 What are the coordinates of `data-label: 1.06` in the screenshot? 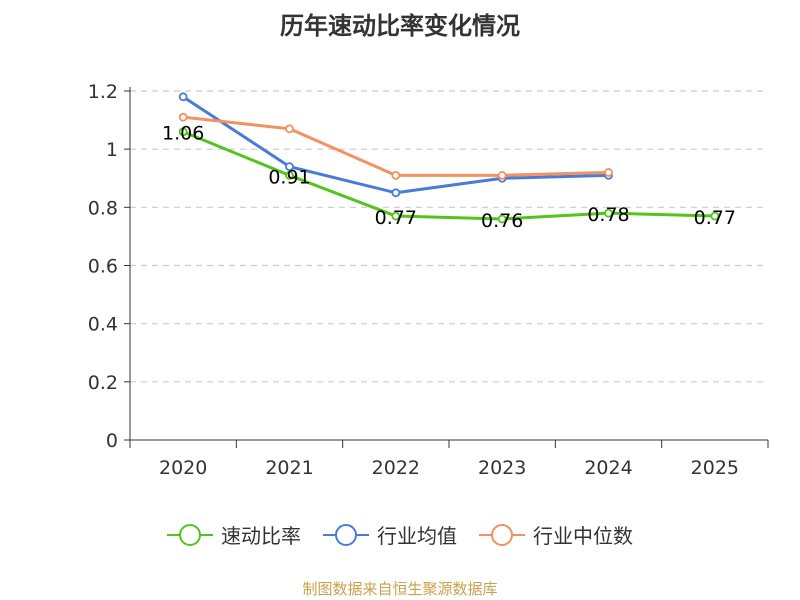 It's located at (183, 134).